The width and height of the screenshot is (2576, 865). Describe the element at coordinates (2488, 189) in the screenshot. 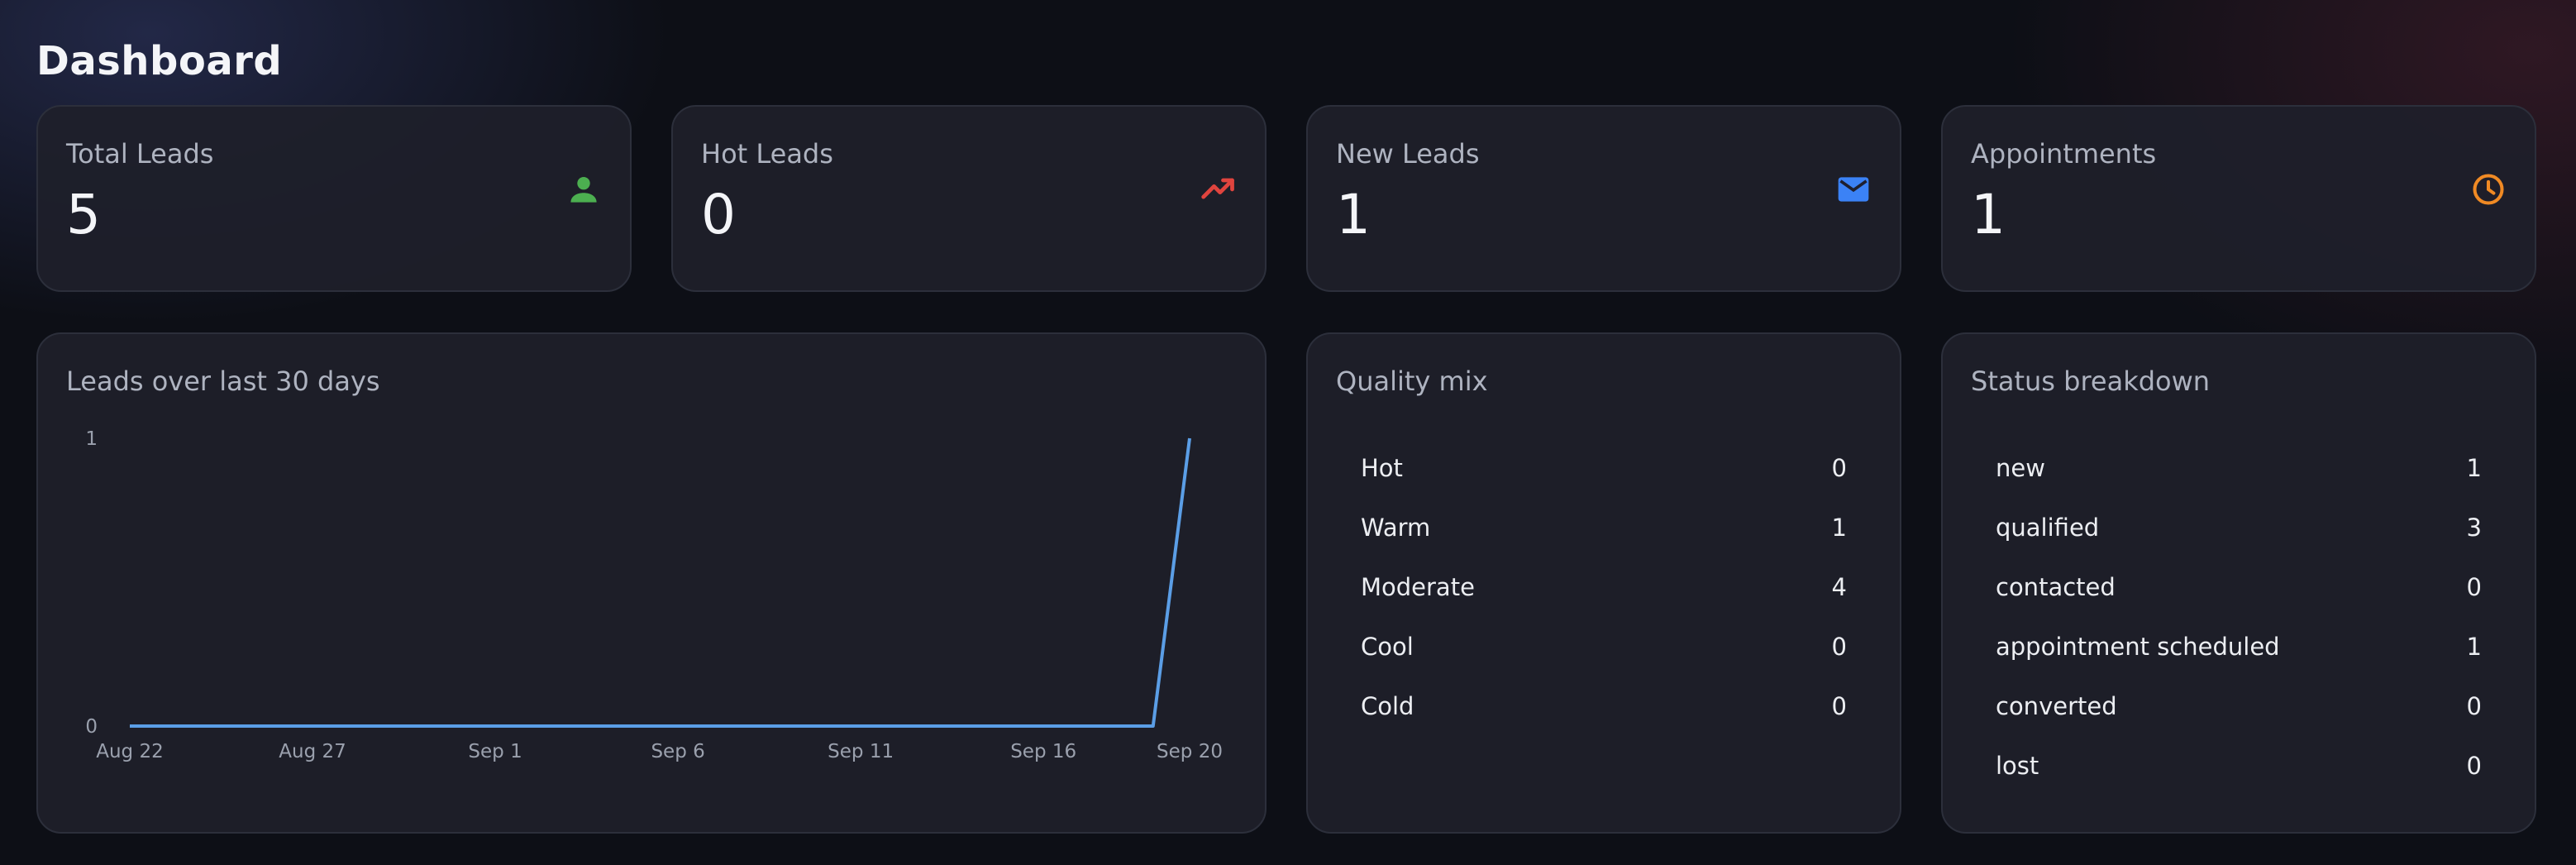

I see `clock-icon` at that location.